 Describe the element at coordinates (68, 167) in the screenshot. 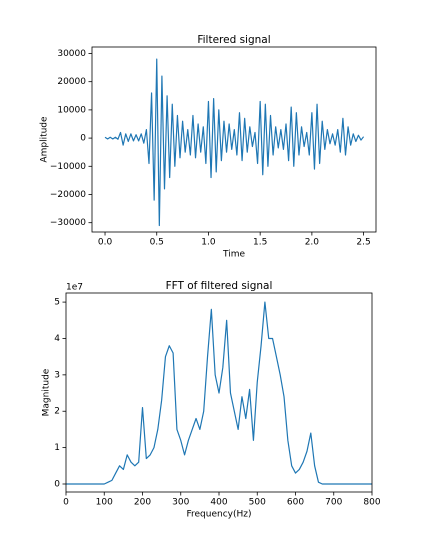

I see `y-tick-label: −10000` at that location.